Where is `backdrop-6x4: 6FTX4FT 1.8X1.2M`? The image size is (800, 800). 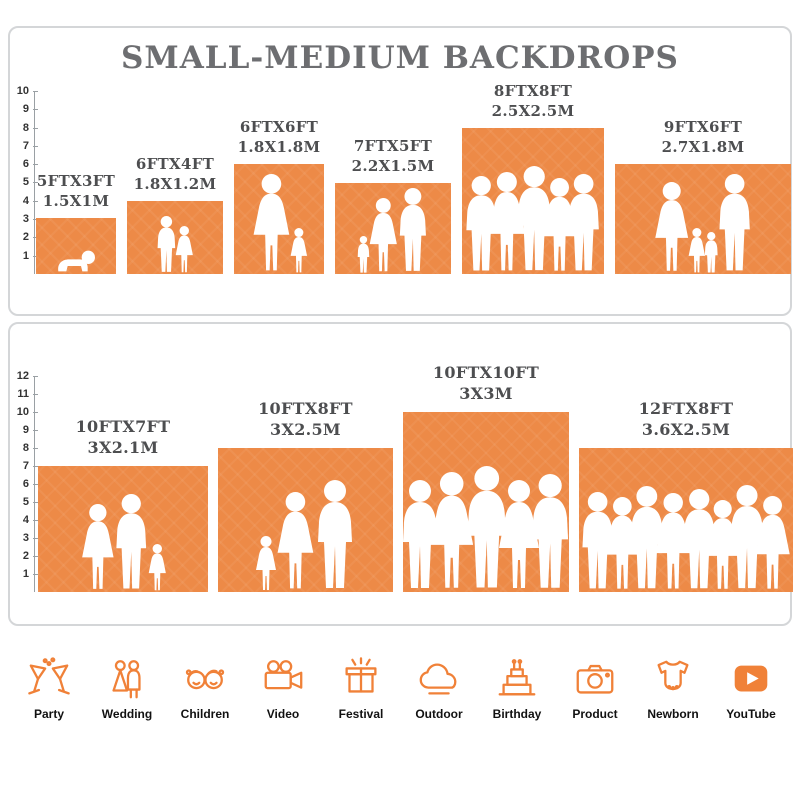 backdrop-6x4: 6FTX4FT 1.8X1.2M is located at coordinates (175, 214).